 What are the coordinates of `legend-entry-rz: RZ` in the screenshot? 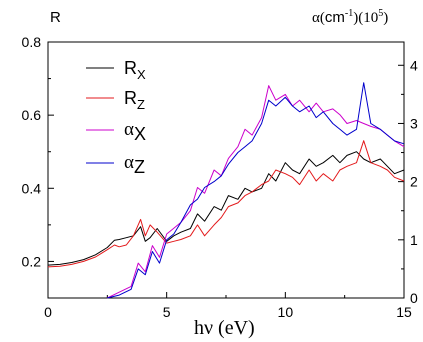 It's located at (115, 100).